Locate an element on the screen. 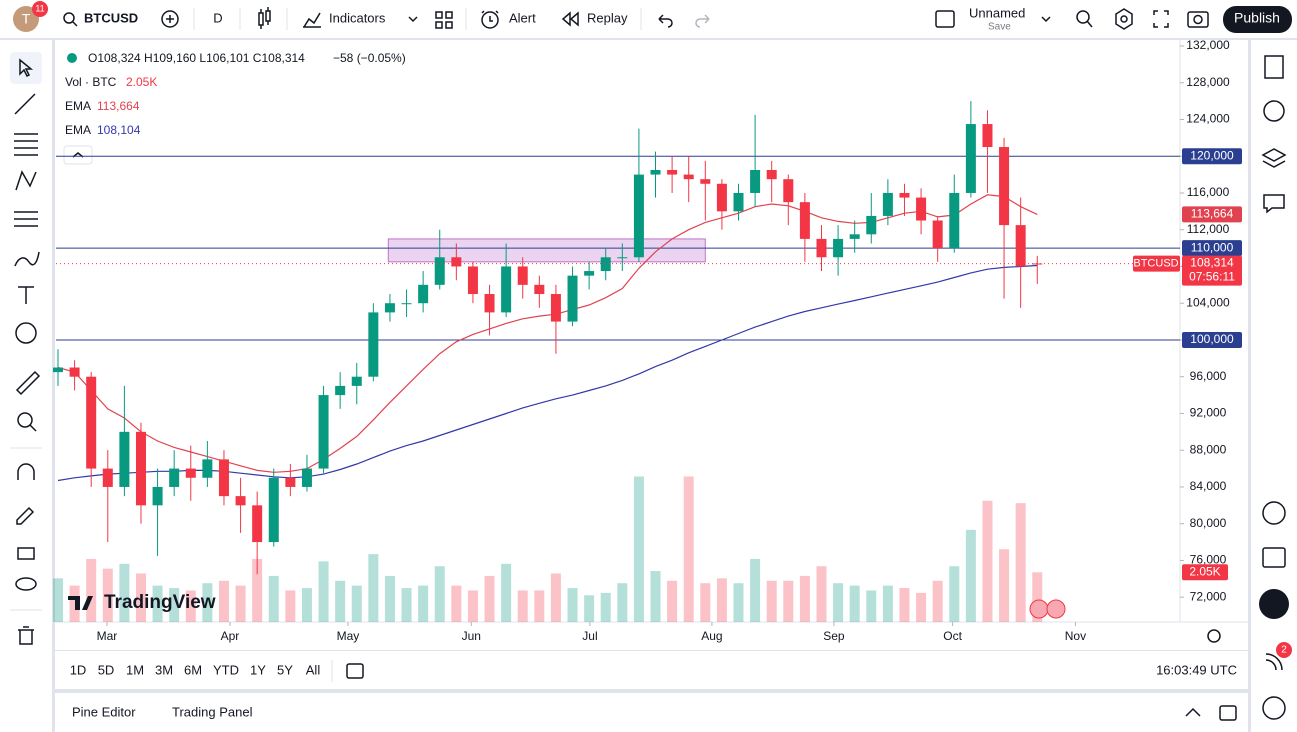 The width and height of the screenshot is (1297, 732). publish-button is located at coordinates (1257, 19).